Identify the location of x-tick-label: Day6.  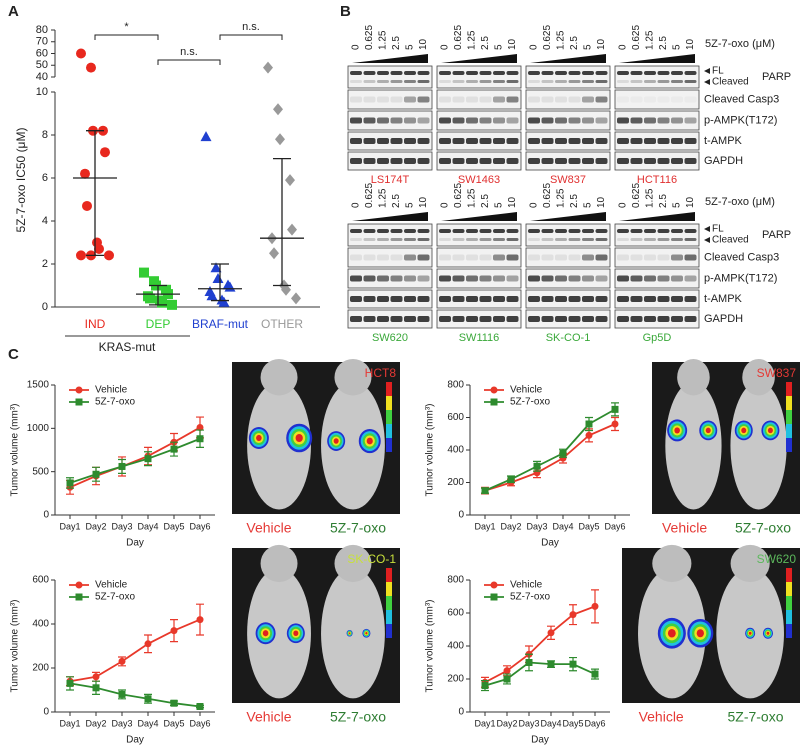
(199, 526).